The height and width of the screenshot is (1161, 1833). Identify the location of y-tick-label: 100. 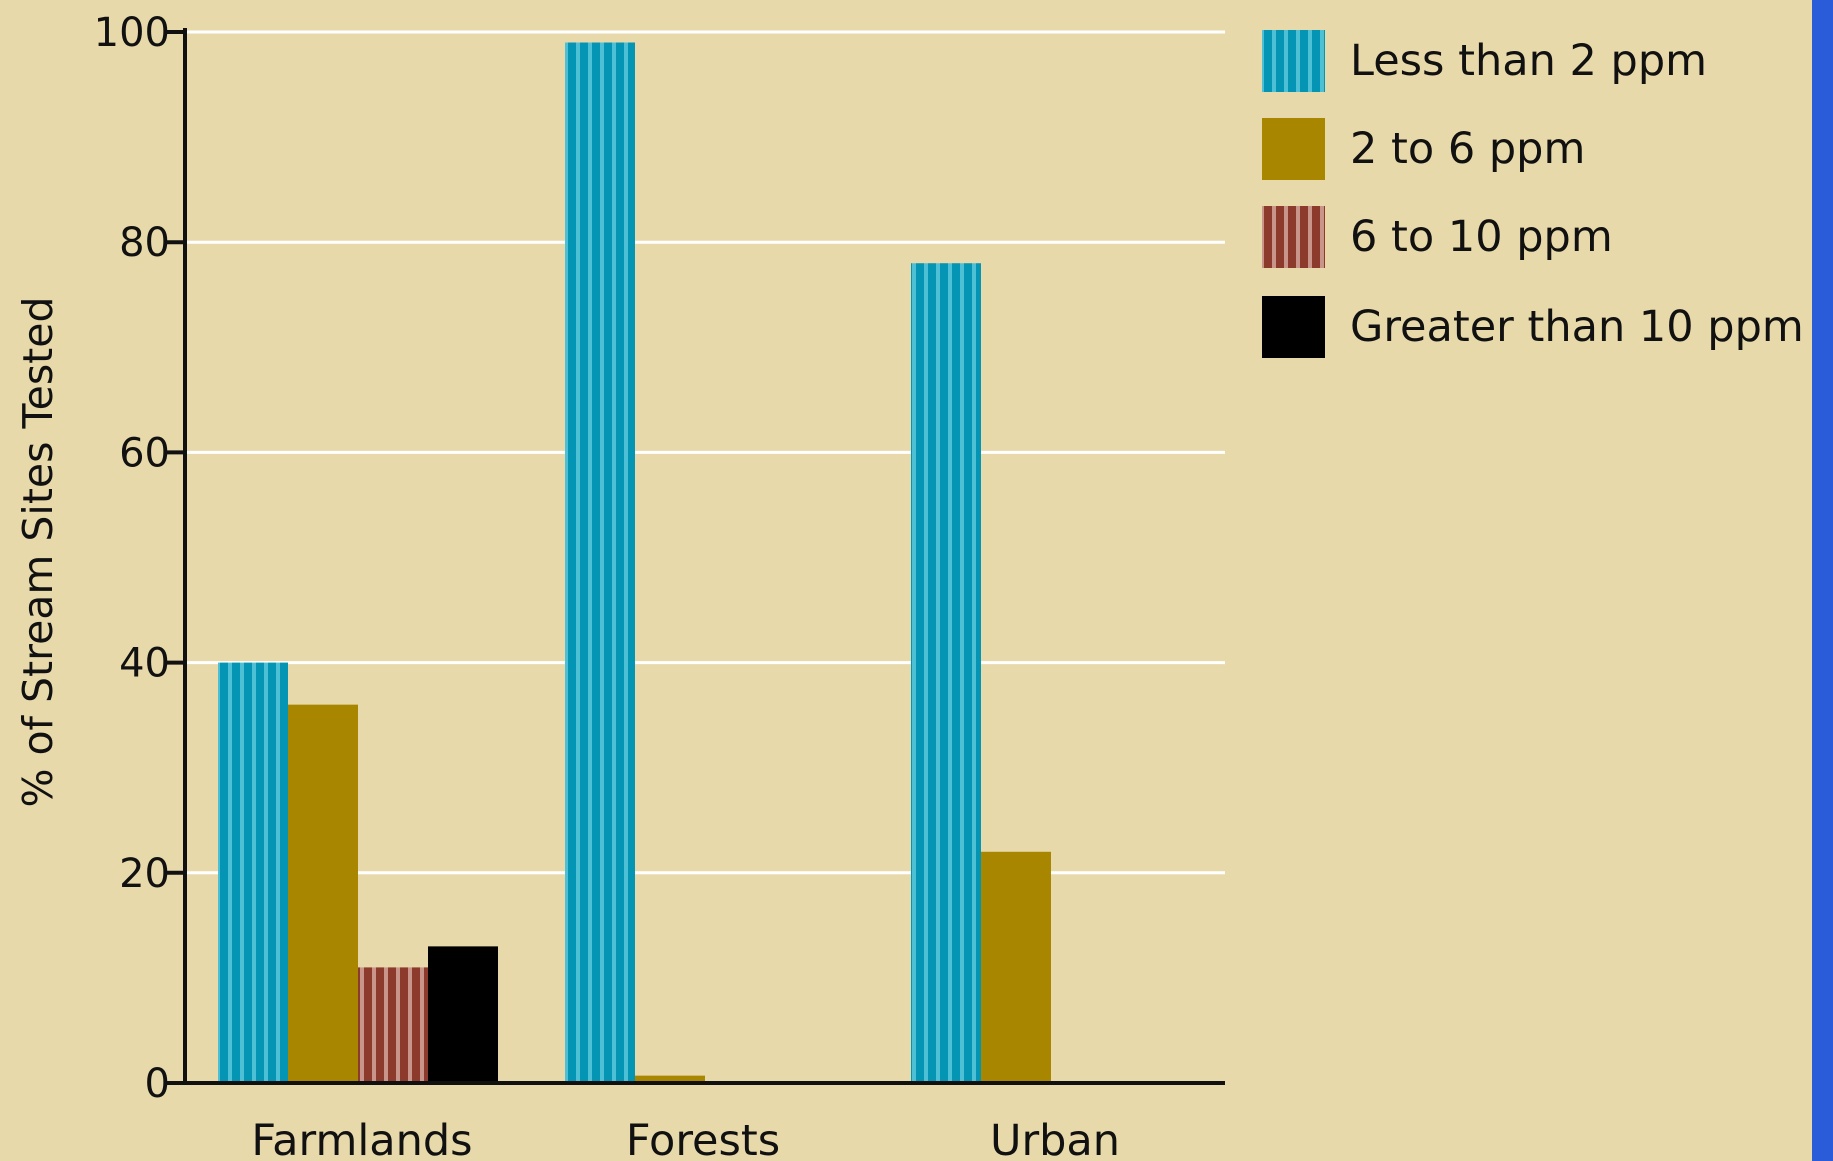
(132, 33).